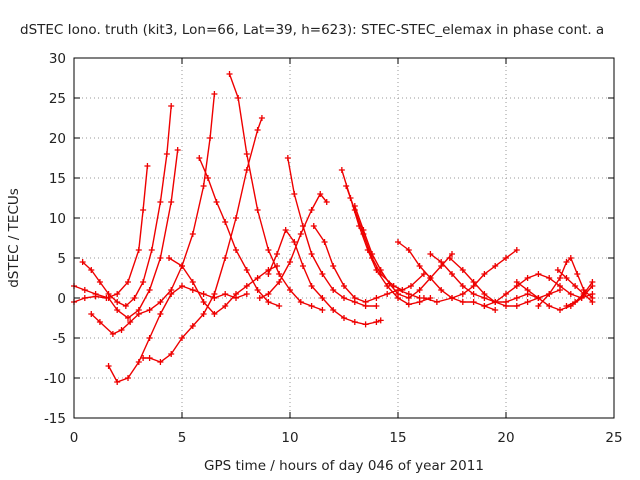 The image size is (640, 480). Describe the element at coordinates (55, 379) in the screenshot. I see `y-tick-label: -10` at that location.